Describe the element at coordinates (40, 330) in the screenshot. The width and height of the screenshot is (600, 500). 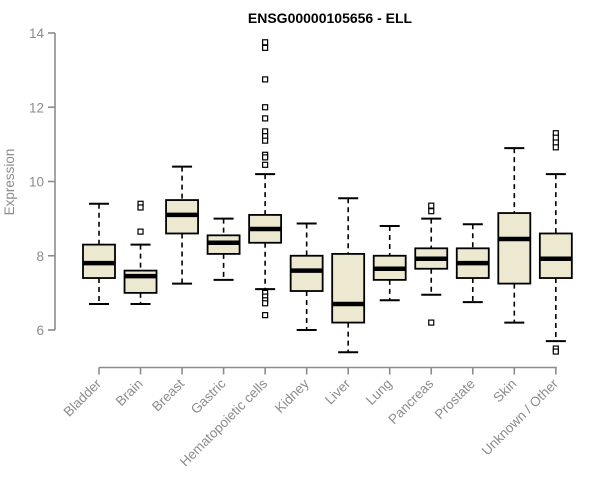
I see `y-tick-label: 6` at that location.